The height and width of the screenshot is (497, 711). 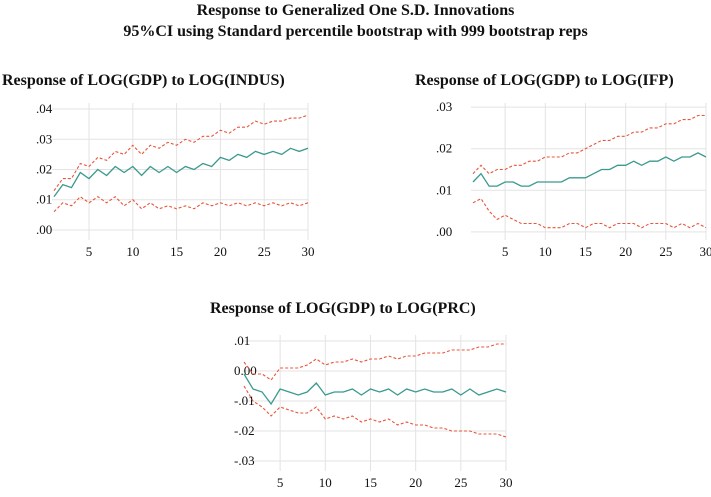 I want to click on chart-ifp: .00 .01 .02 .03 5 10 15 20 25 30, so click(x=573, y=179).